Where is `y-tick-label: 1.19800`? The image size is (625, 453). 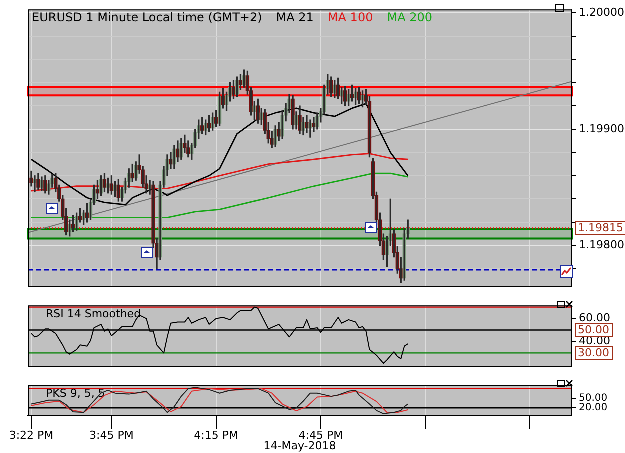
y-tick-label: 1.19800 is located at coordinates (601, 245).